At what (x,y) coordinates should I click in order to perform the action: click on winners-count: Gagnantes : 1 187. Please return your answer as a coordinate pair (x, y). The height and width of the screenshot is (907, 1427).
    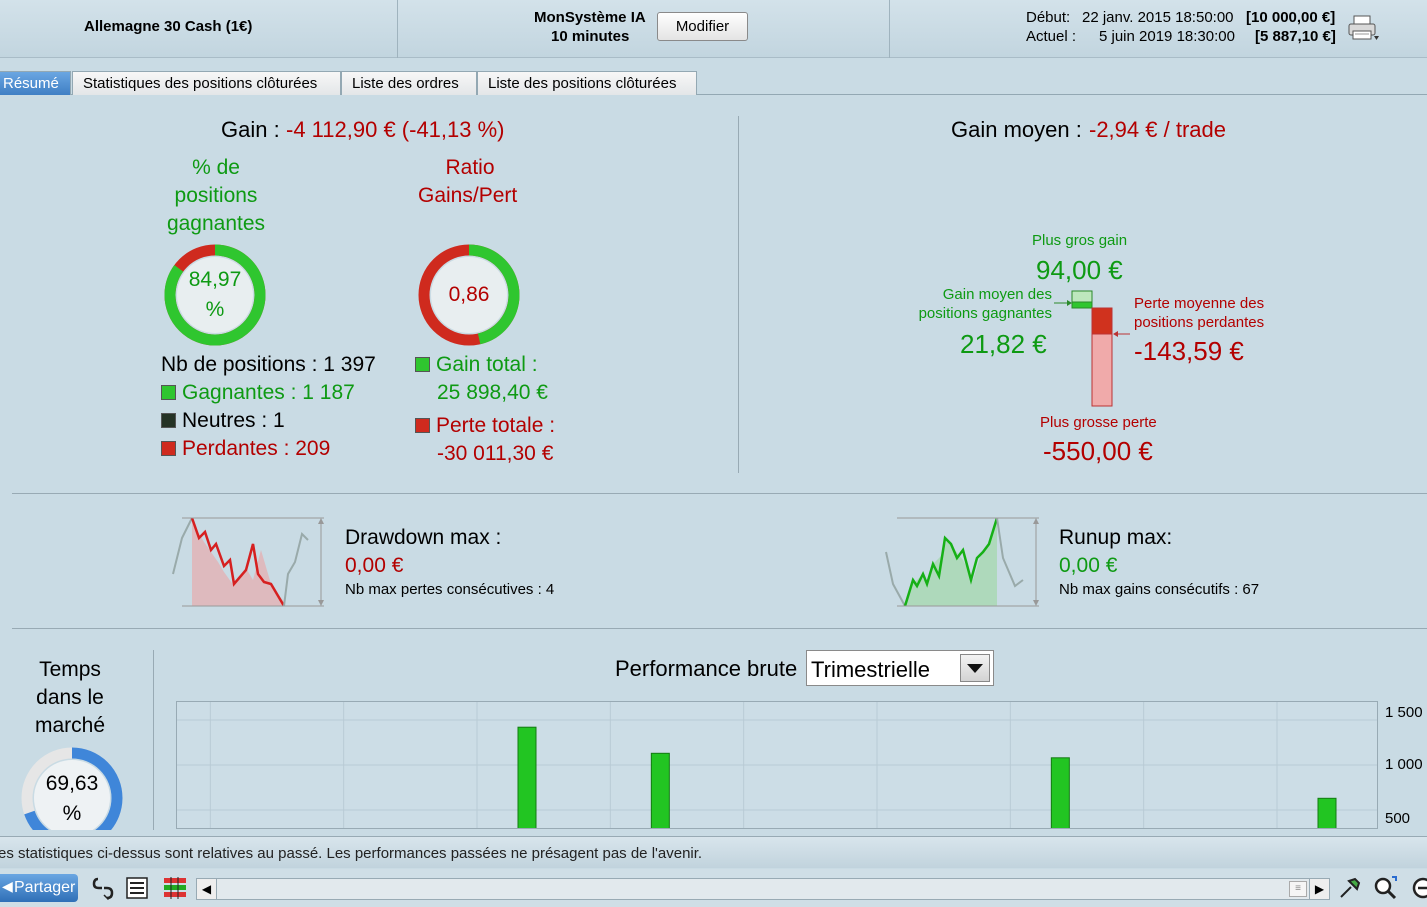
    Looking at the image, I should click on (258, 393).